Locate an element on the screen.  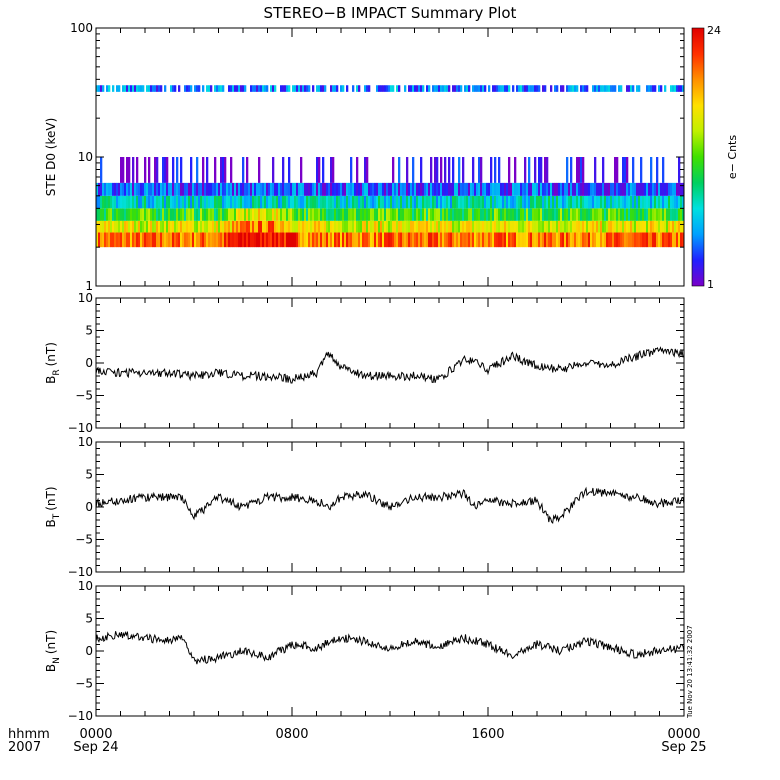
generation-timestamp: Tue Nov 20 13:41:32 2007 is located at coordinates (690, 672).